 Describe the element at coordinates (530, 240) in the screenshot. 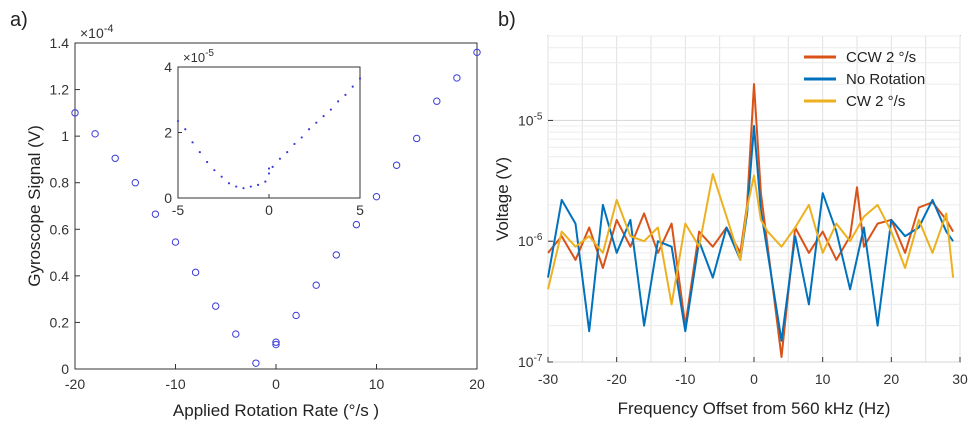

I see `panel-b-ytick-label: 10⁻⁶` at that location.